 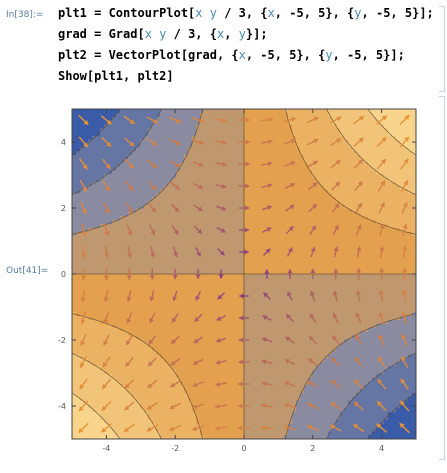 What do you see at coordinates (442, 278) in the screenshot?
I see `output-cell-bracket` at bounding box center [442, 278].